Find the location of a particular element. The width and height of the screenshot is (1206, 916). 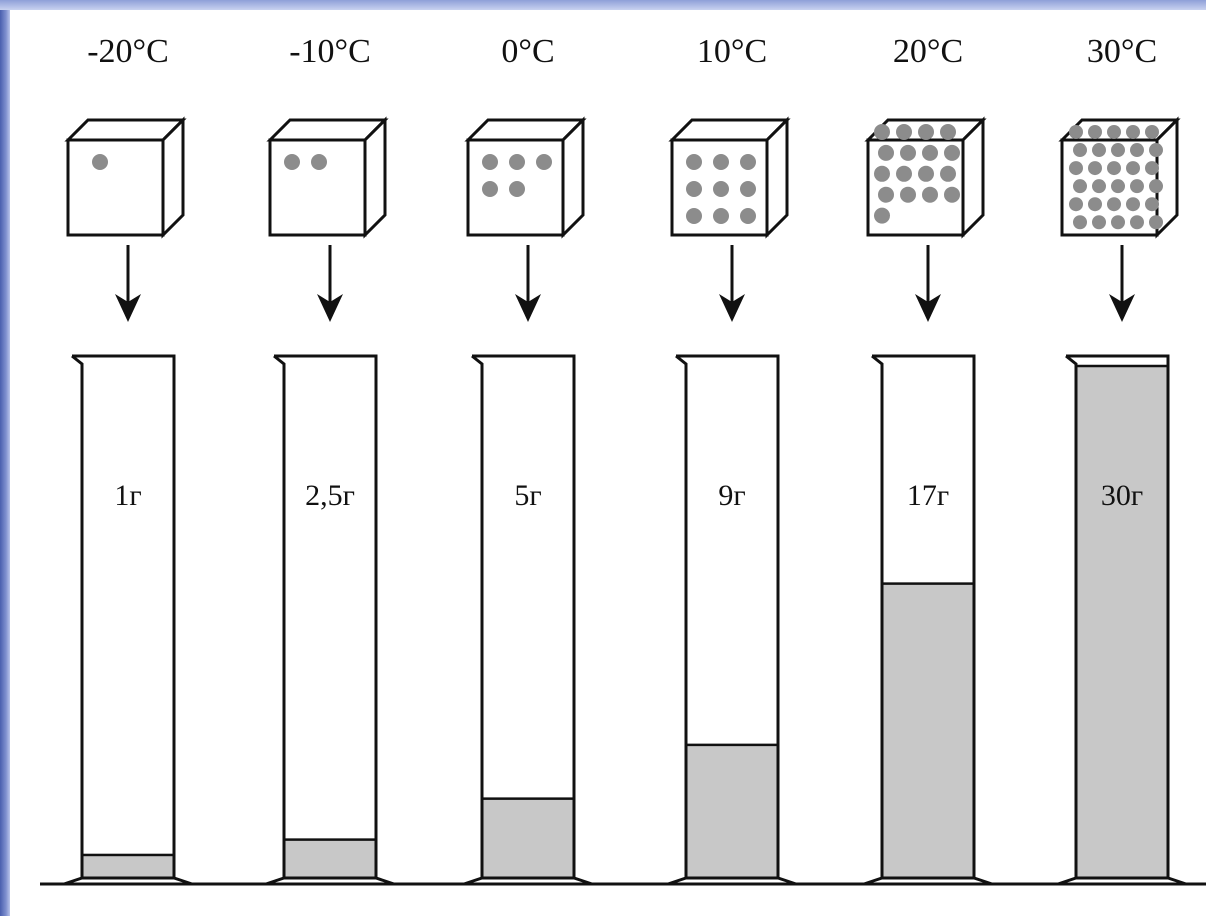

mass-label: 9г is located at coordinates (731, 495).